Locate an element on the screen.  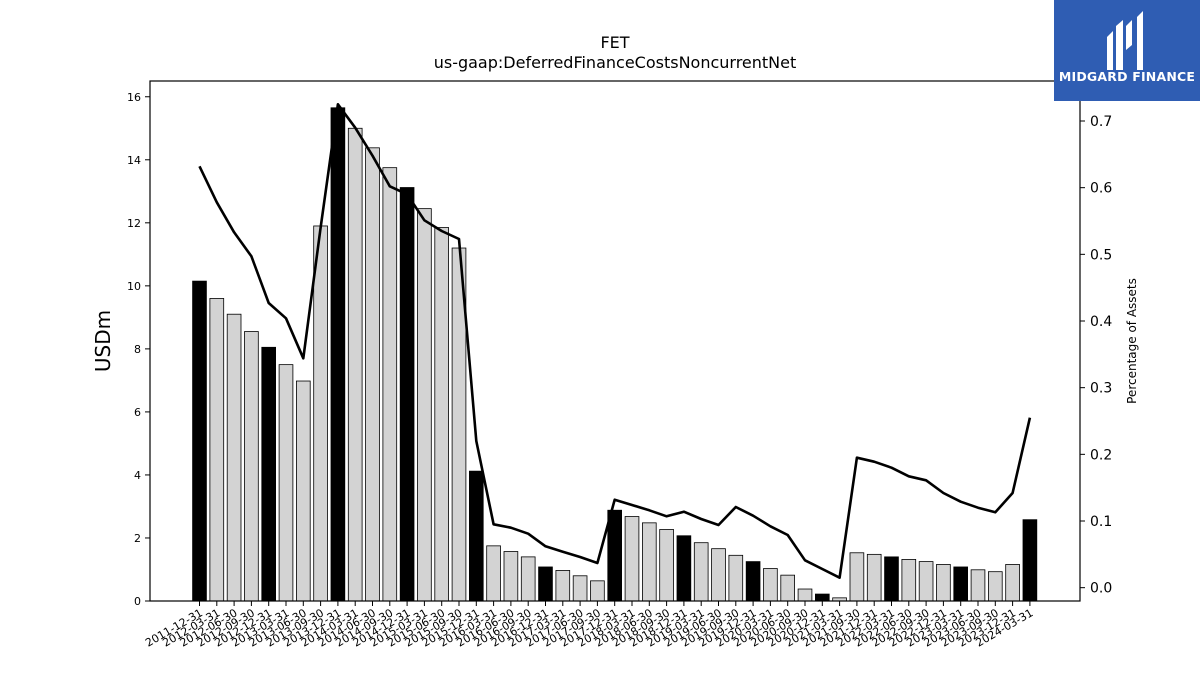
left-axis: 0 2 4 6 8 10 12 14 16 is located at coordinates (138, 349).